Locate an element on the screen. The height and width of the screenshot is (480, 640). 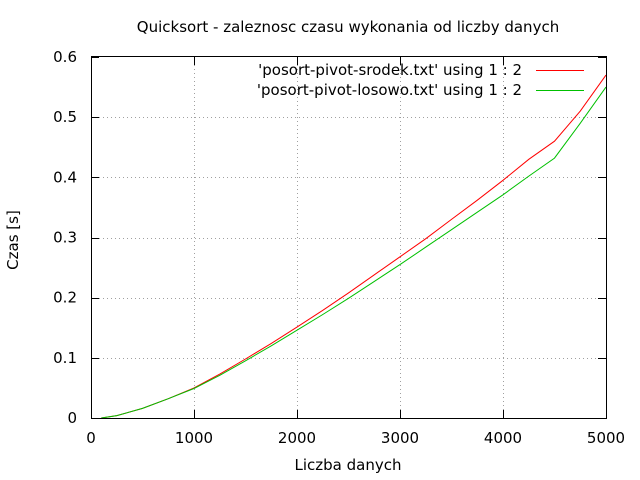
y-tick-label: 0.6 is located at coordinates (65, 57).